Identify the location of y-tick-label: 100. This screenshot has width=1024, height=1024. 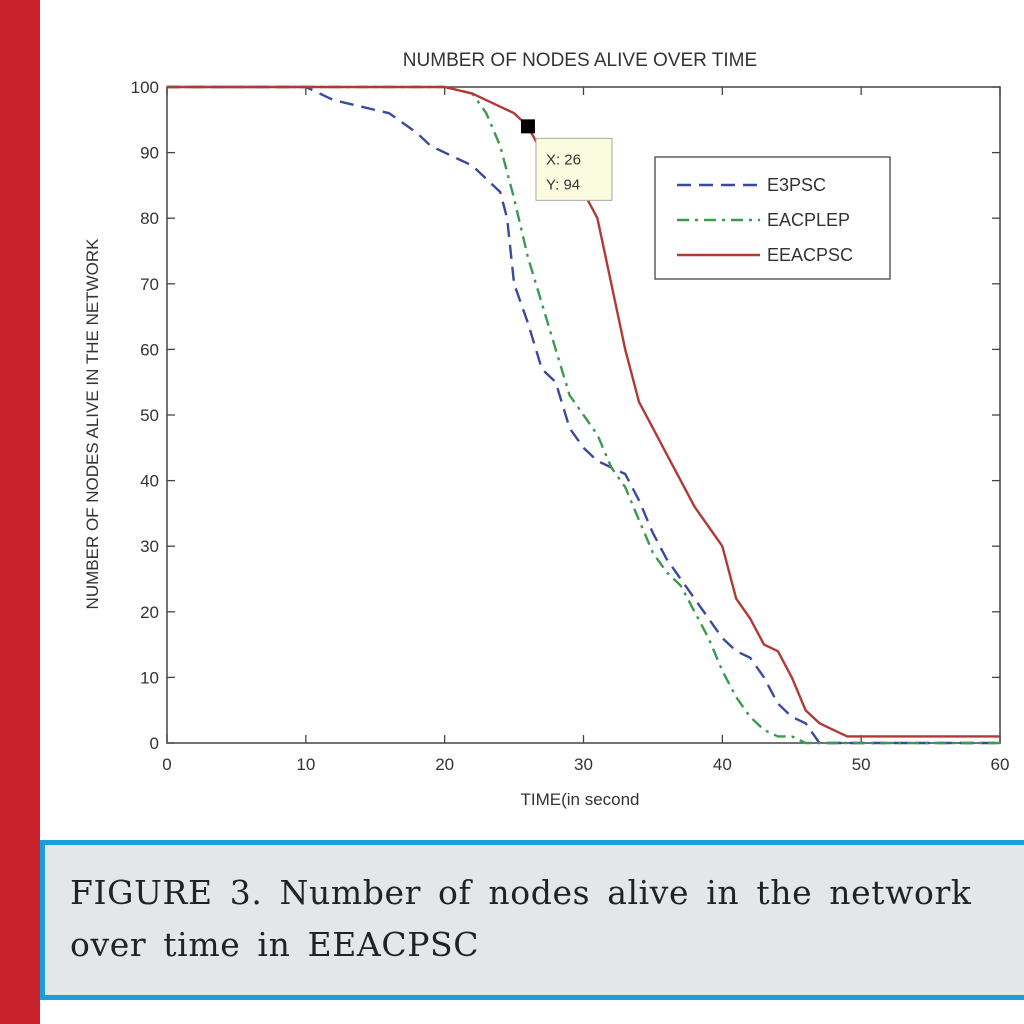
(145, 87).